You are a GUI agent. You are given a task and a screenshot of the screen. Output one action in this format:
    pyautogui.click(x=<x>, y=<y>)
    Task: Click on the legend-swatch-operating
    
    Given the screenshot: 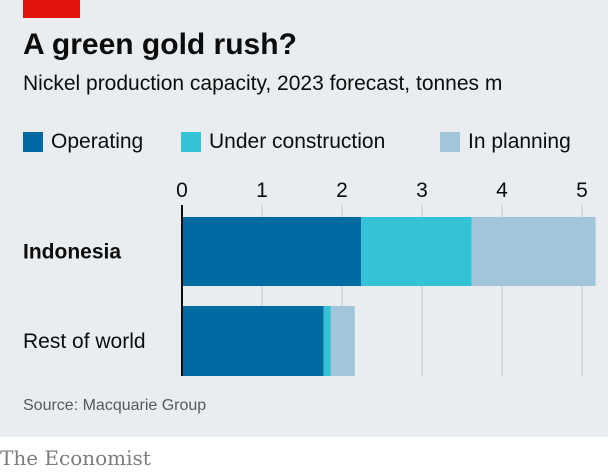 What is the action you would take?
    pyautogui.click(x=33, y=142)
    